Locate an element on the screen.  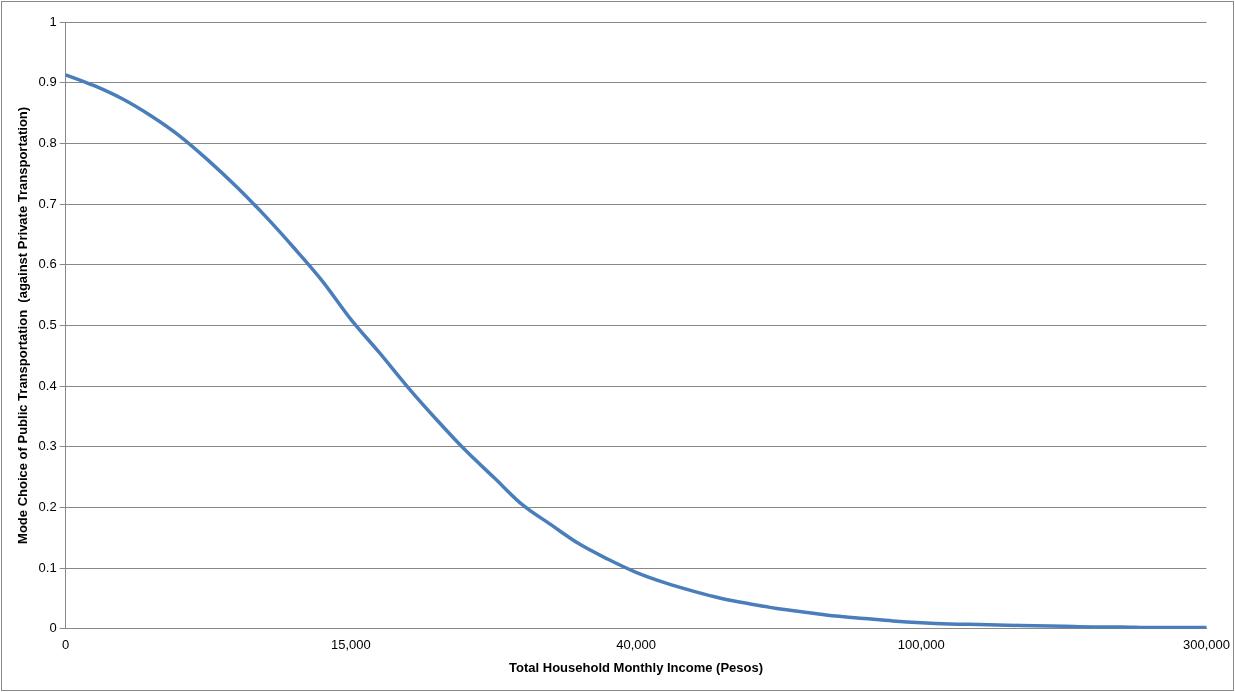
x-tick-label: 15,000 is located at coordinates (351, 645).